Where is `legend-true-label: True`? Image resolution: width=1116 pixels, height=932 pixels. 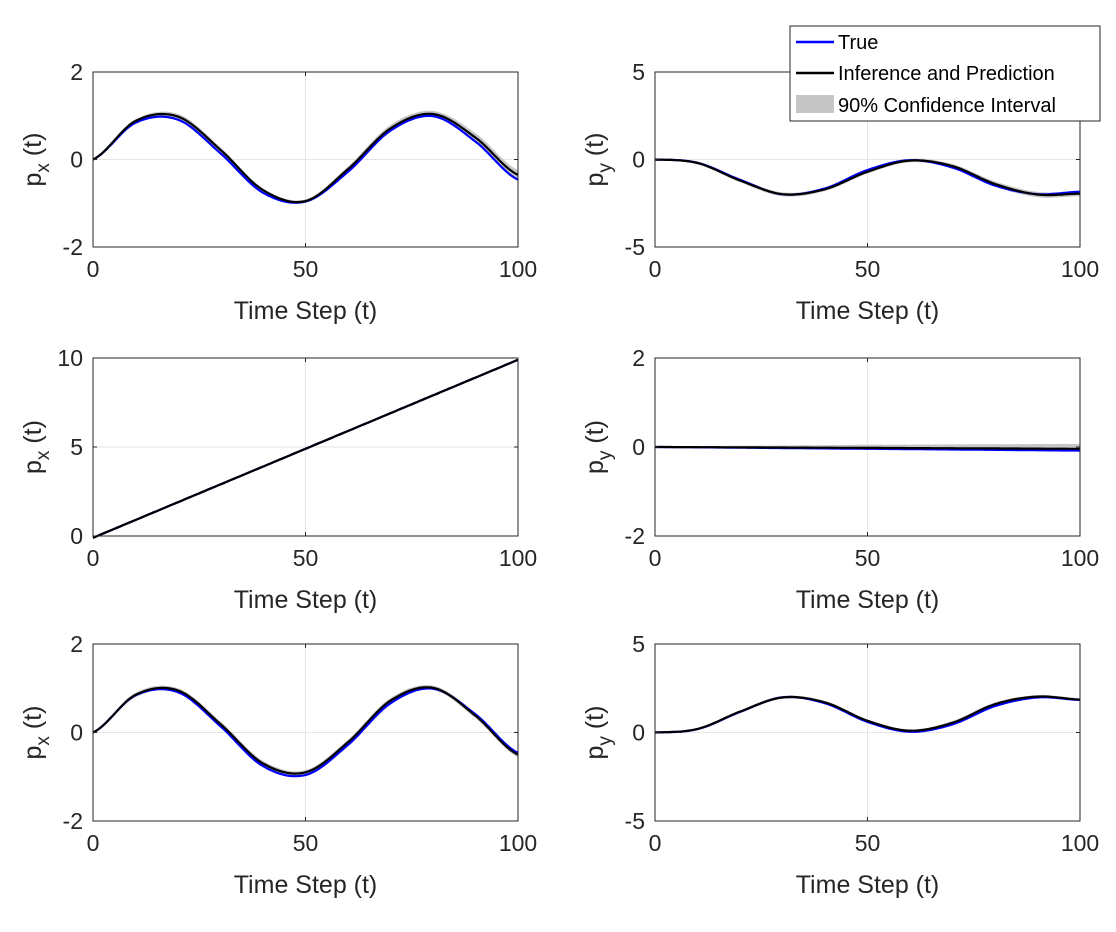
legend-true-label: True is located at coordinates (858, 43).